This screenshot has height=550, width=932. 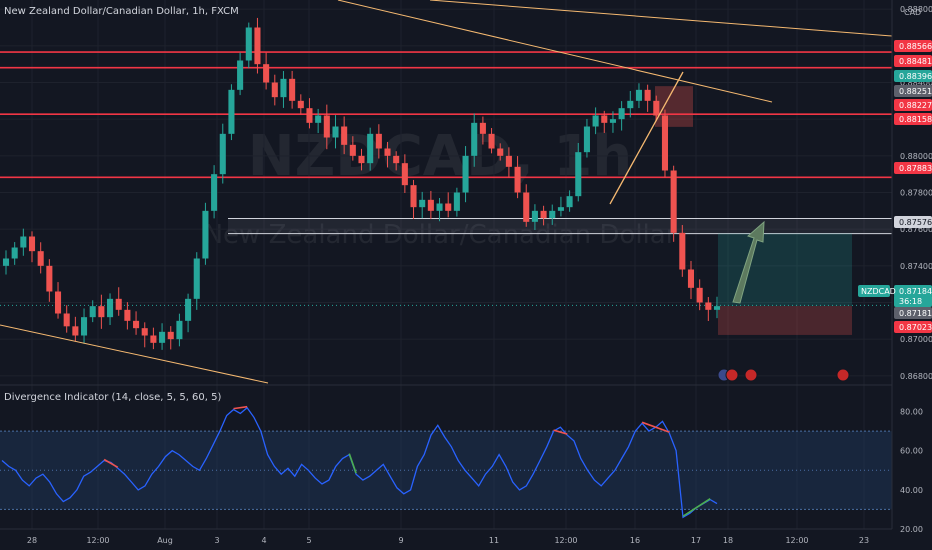 What do you see at coordinates (440, 235) in the screenshot?
I see `watermark-name: New Zealand Dollar/Canadian Dollar` at bounding box center [440, 235].